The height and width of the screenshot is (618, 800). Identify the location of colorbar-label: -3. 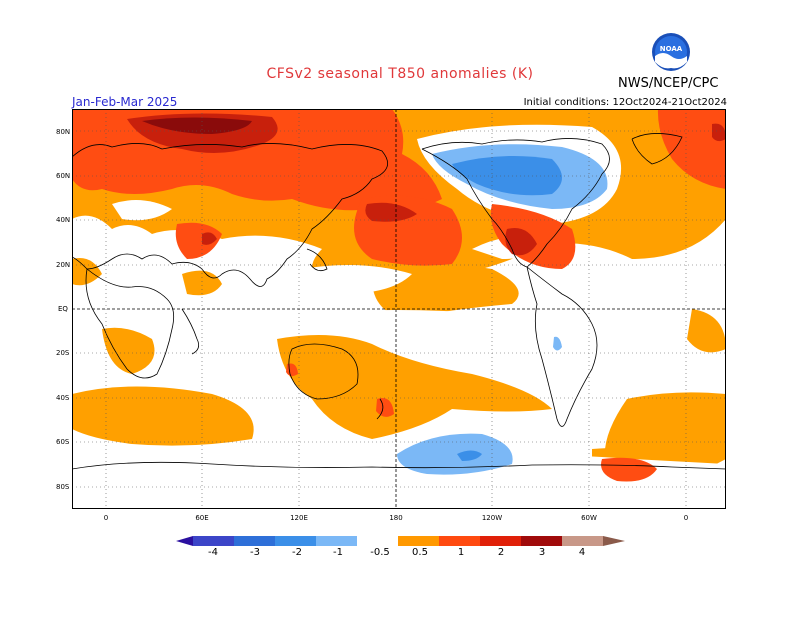
(255, 552).